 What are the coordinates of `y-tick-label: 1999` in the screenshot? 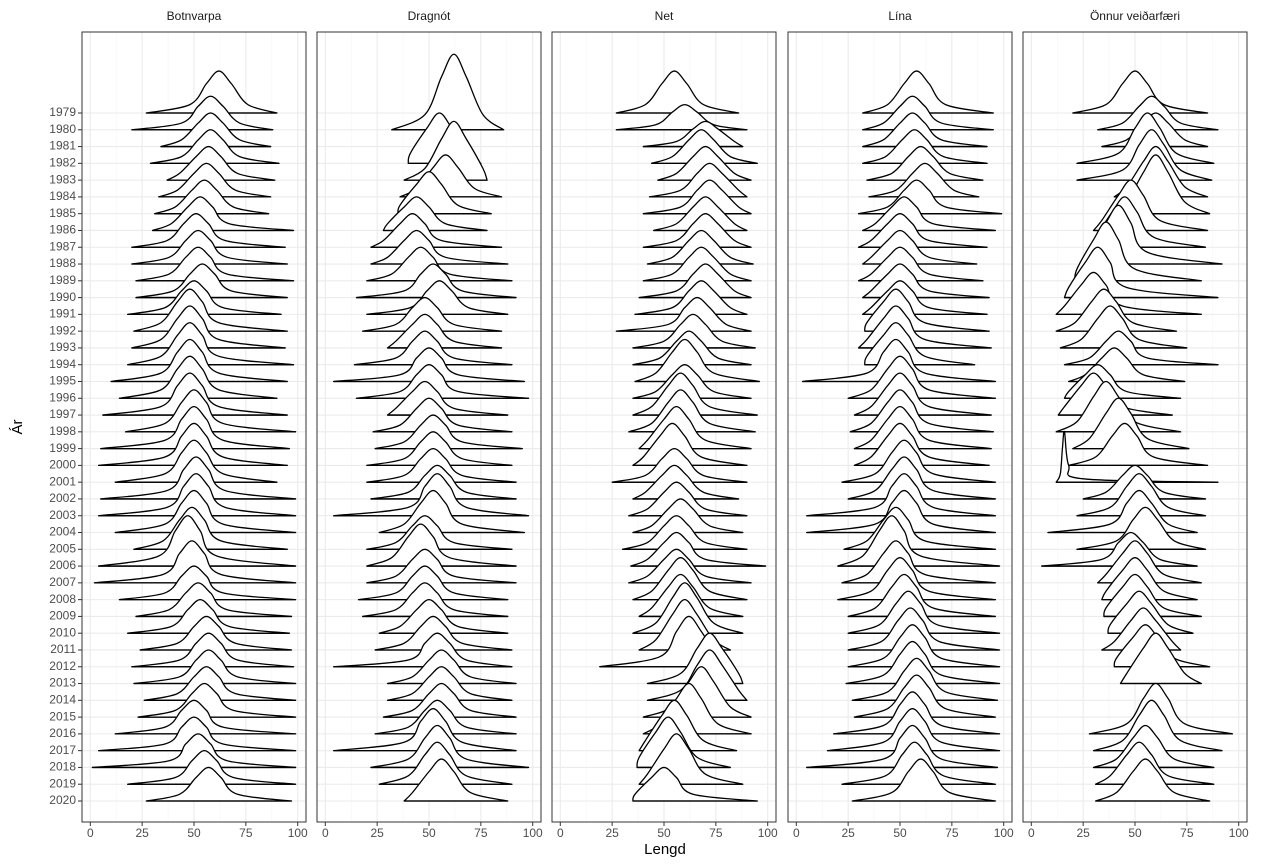 It's located at (62, 448).